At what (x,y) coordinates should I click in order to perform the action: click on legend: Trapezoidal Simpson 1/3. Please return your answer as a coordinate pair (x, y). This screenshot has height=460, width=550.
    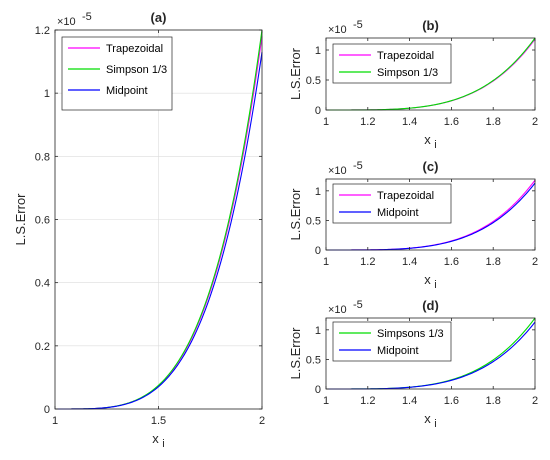
    Looking at the image, I should click on (392, 63).